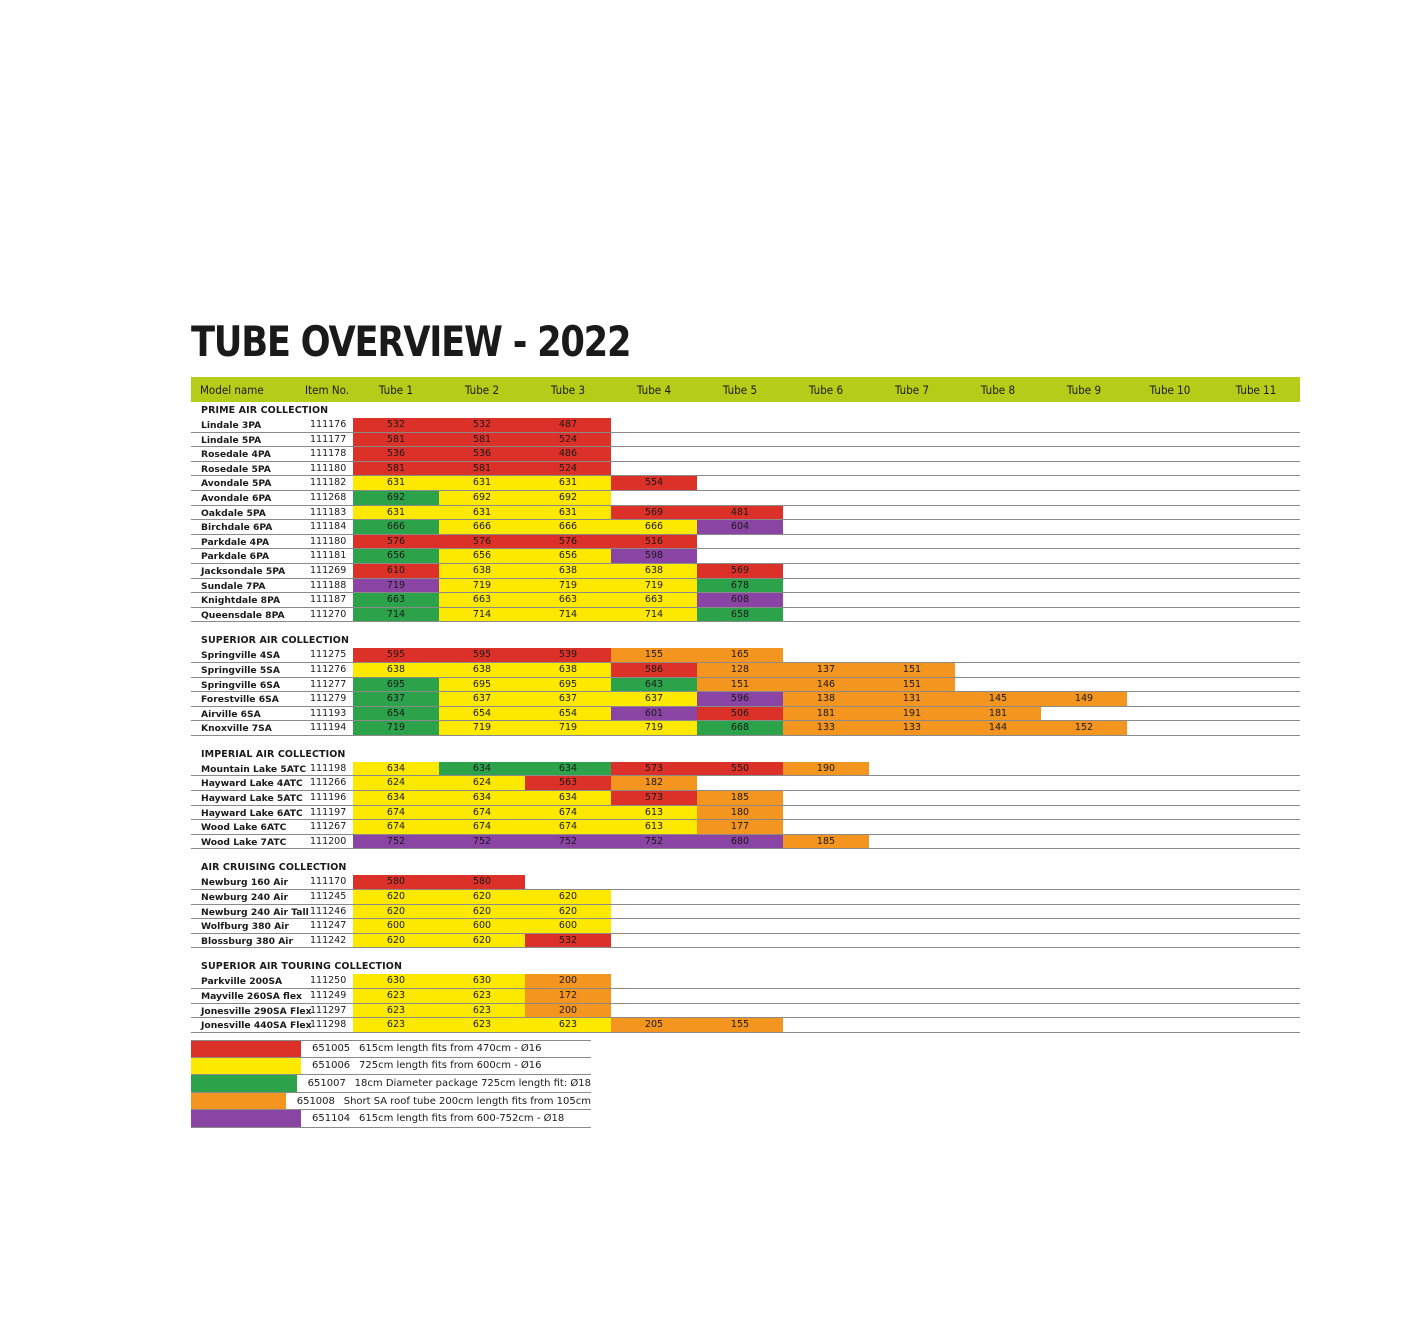 Image resolution: width=1419 pixels, height=1333 pixels. What do you see at coordinates (826, 768) in the screenshot?
I see `tube-length-cell: 190` at bounding box center [826, 768].